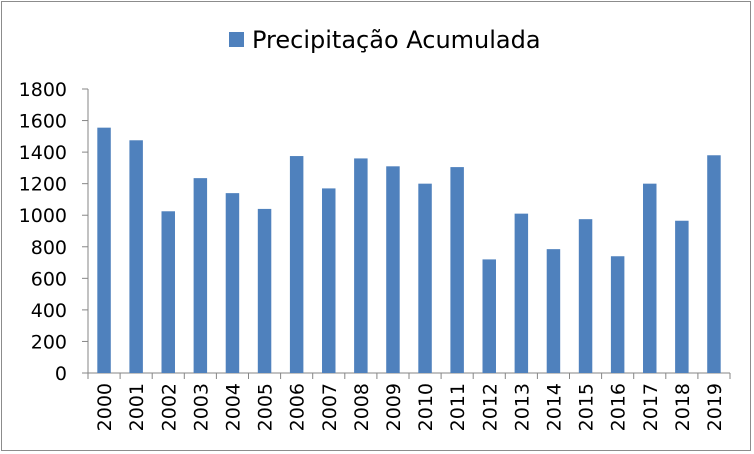  What do you see at coordinates (617, 314) in the screenshot?
I see `bar-2016` at bounding box center [617, 314].